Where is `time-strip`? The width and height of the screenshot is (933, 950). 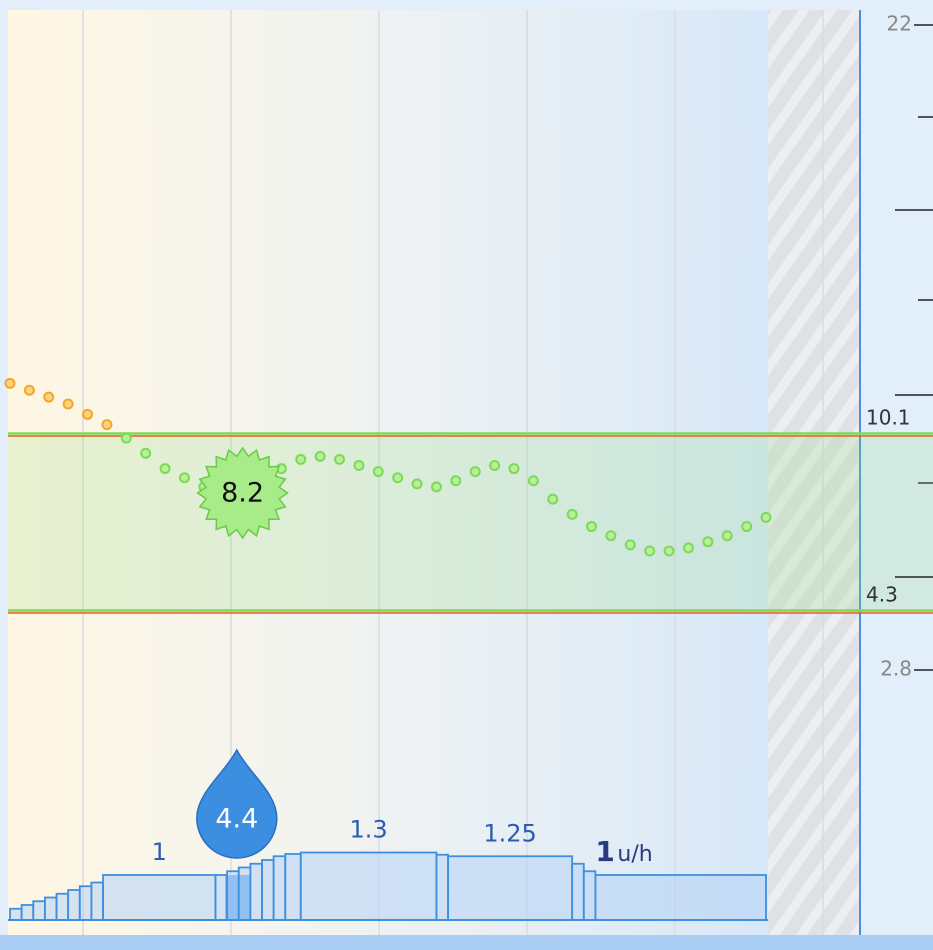 time-strip is located at coordinates (466, 942).